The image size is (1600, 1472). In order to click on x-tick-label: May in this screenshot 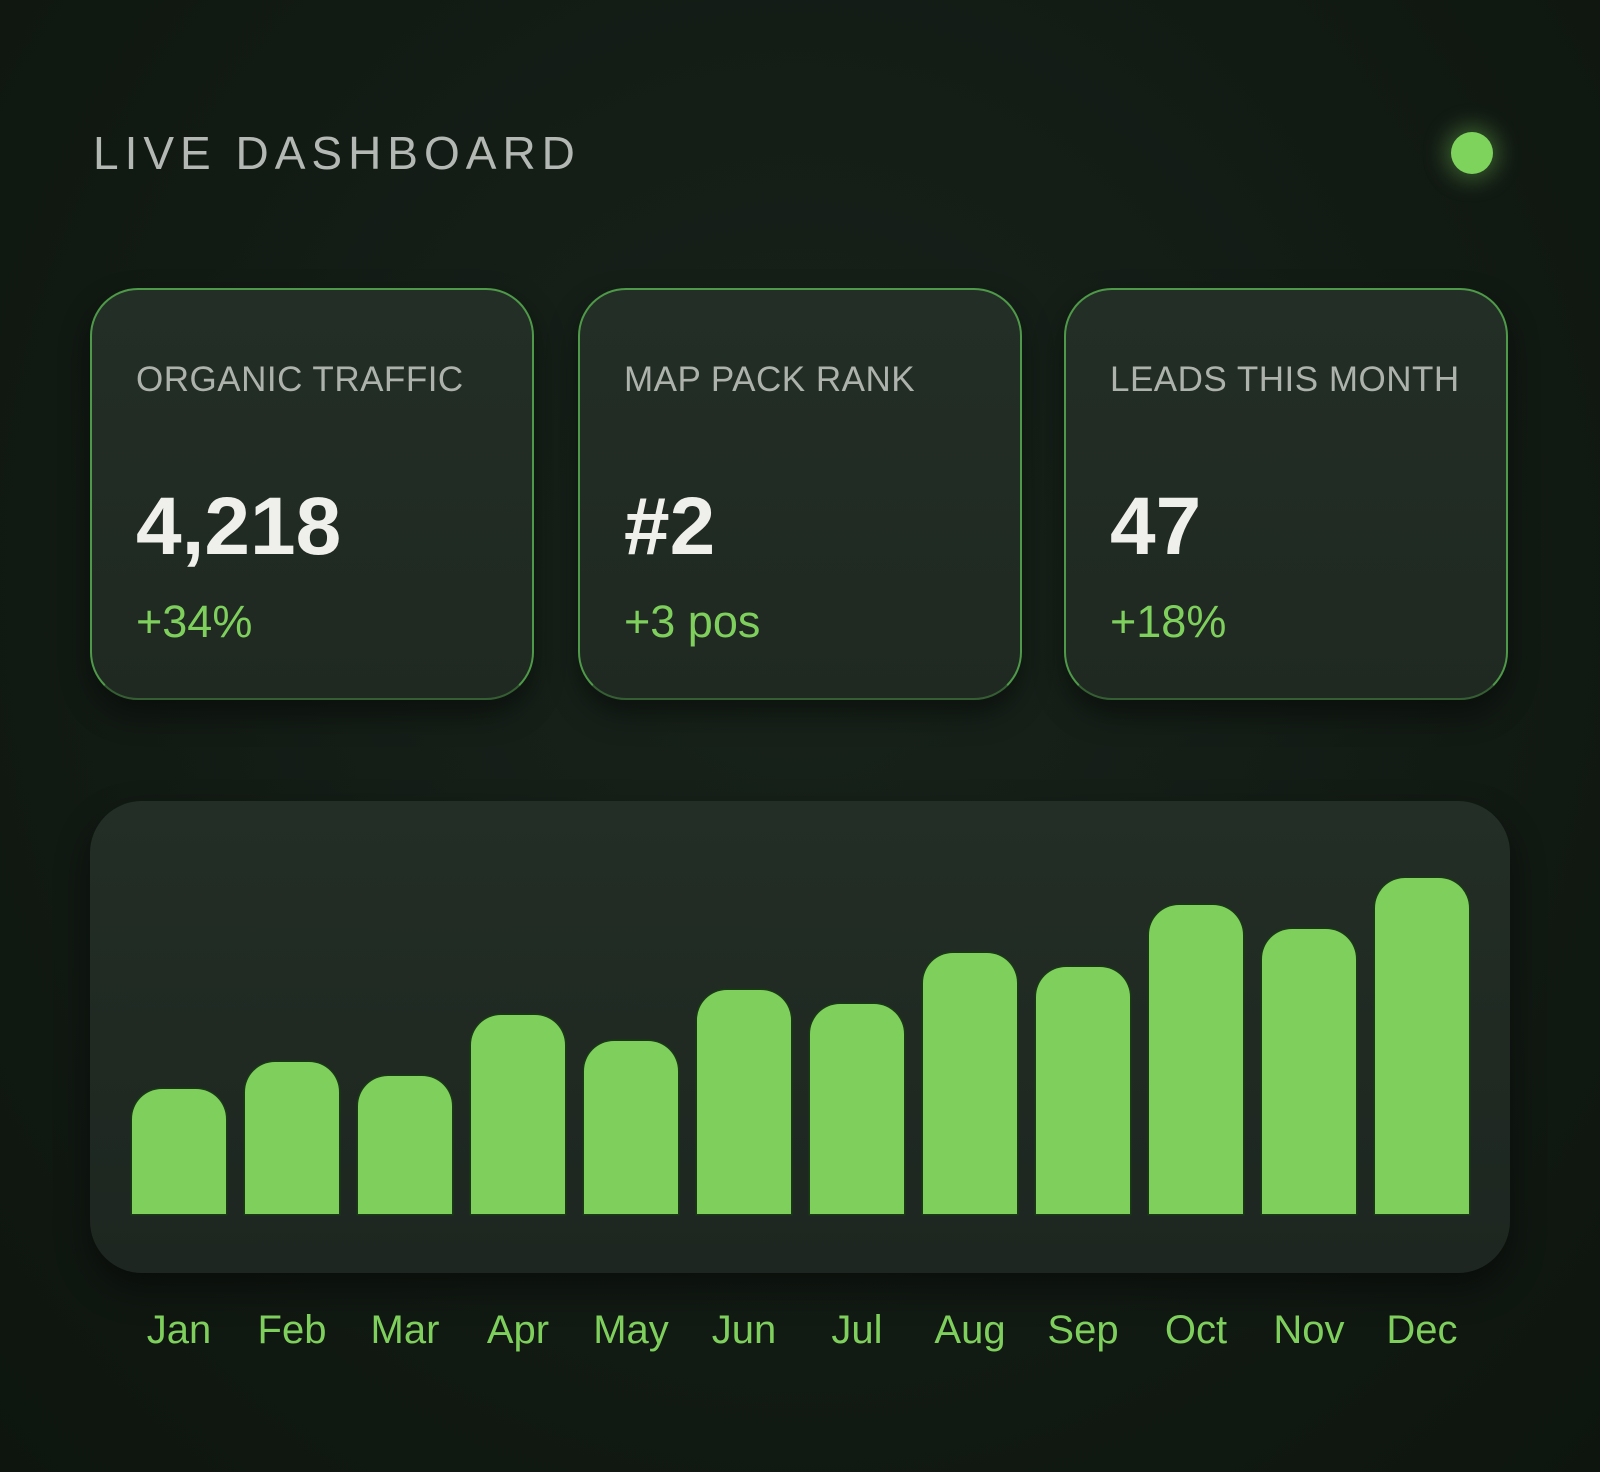, I will do `click(631, 1330)`.